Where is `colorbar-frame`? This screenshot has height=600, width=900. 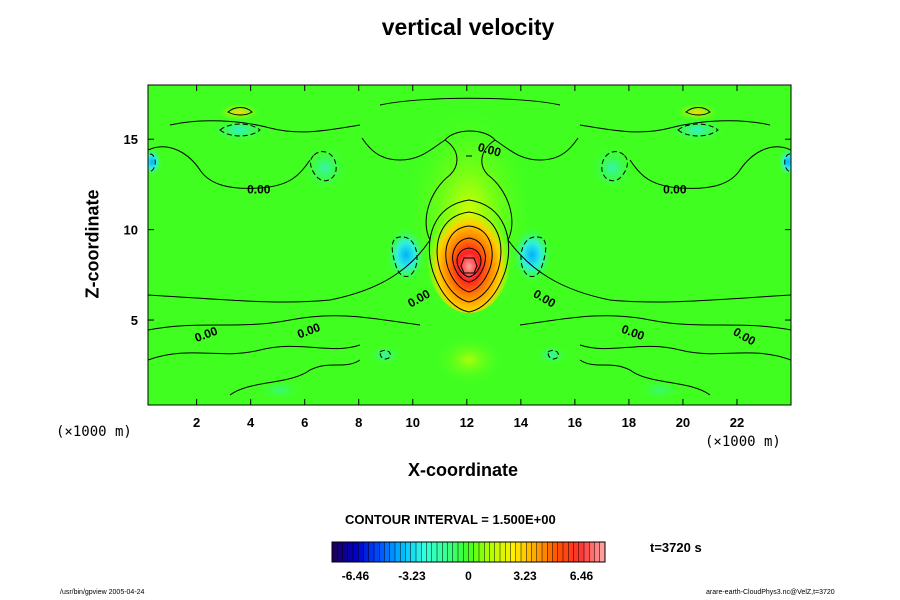 colorbar-frame is located at coordinates (468, 552).